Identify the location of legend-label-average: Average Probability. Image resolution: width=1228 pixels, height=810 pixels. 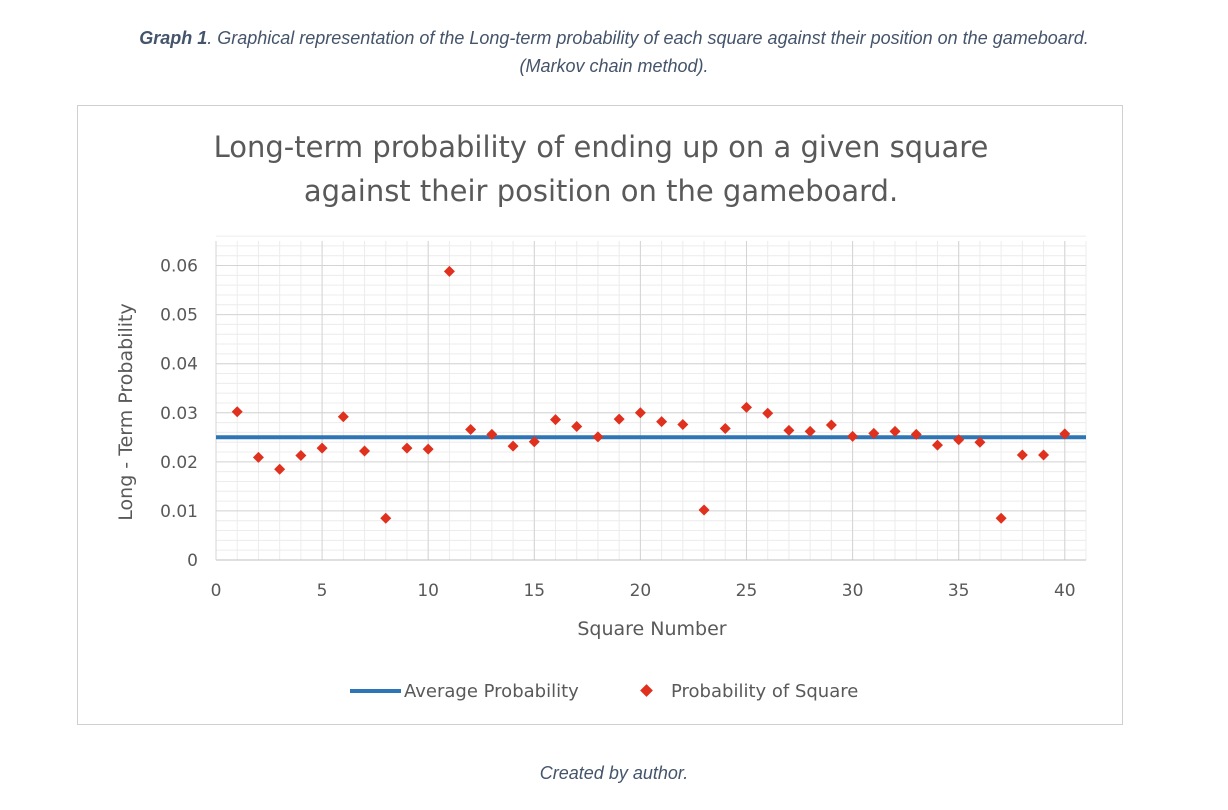
(491, 691).